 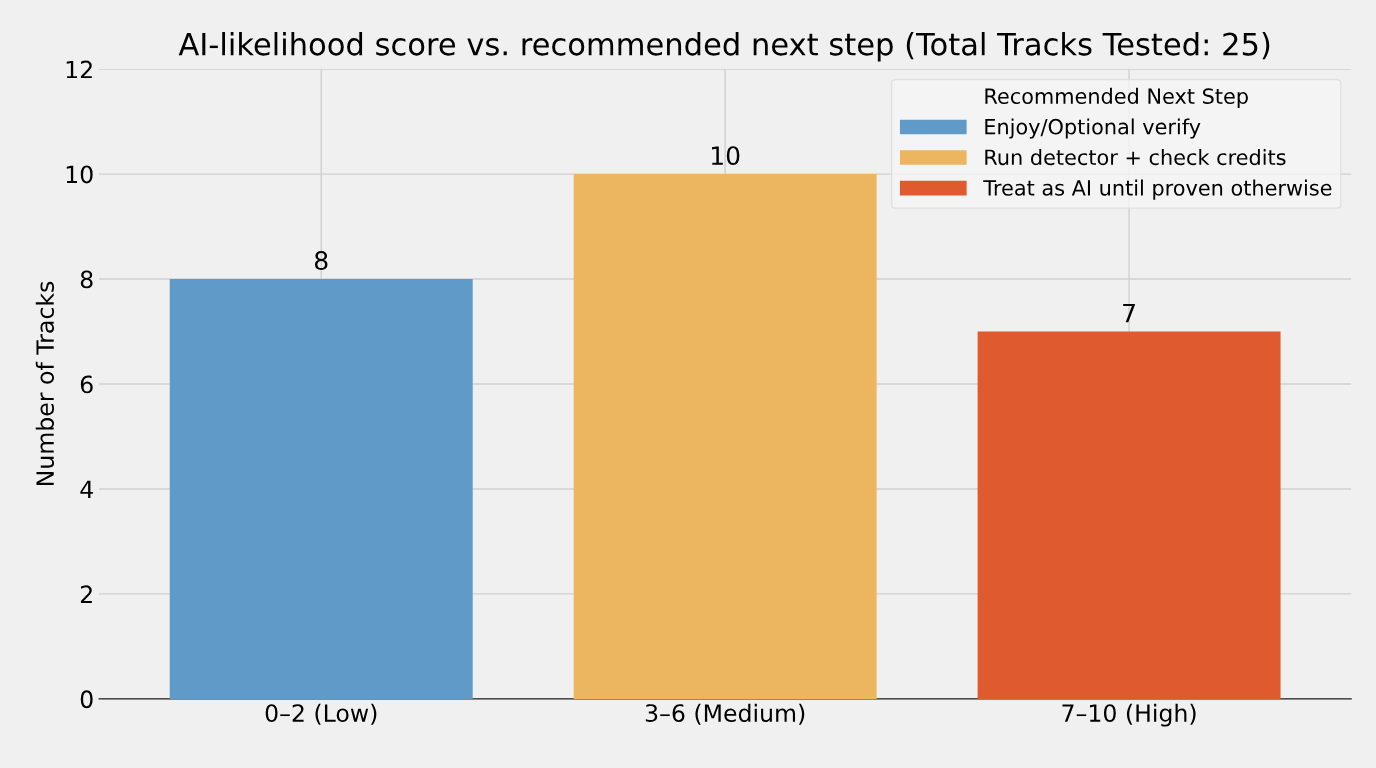 I want to click on legend-label: Treat as AI until proven otherwise, so click(x=1157, y=189).